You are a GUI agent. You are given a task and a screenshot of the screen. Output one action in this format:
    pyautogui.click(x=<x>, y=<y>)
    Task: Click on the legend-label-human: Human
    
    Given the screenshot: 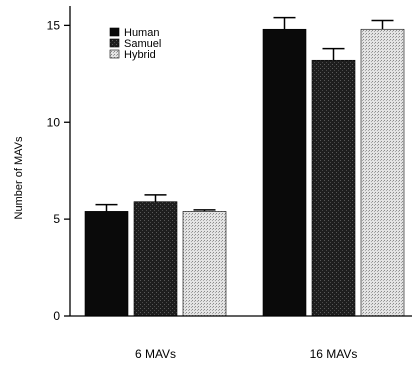 What is the action you would take?
    pyautogui.click(x=141, y=33)
    